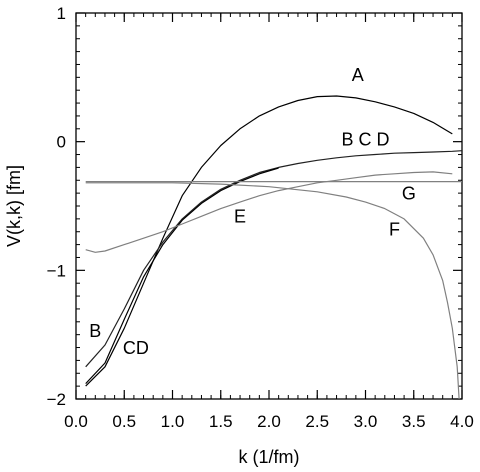  Describe the element at coordinates (414, 421) in the screenshot. I see `x-tick-label: 3.5` at that location.